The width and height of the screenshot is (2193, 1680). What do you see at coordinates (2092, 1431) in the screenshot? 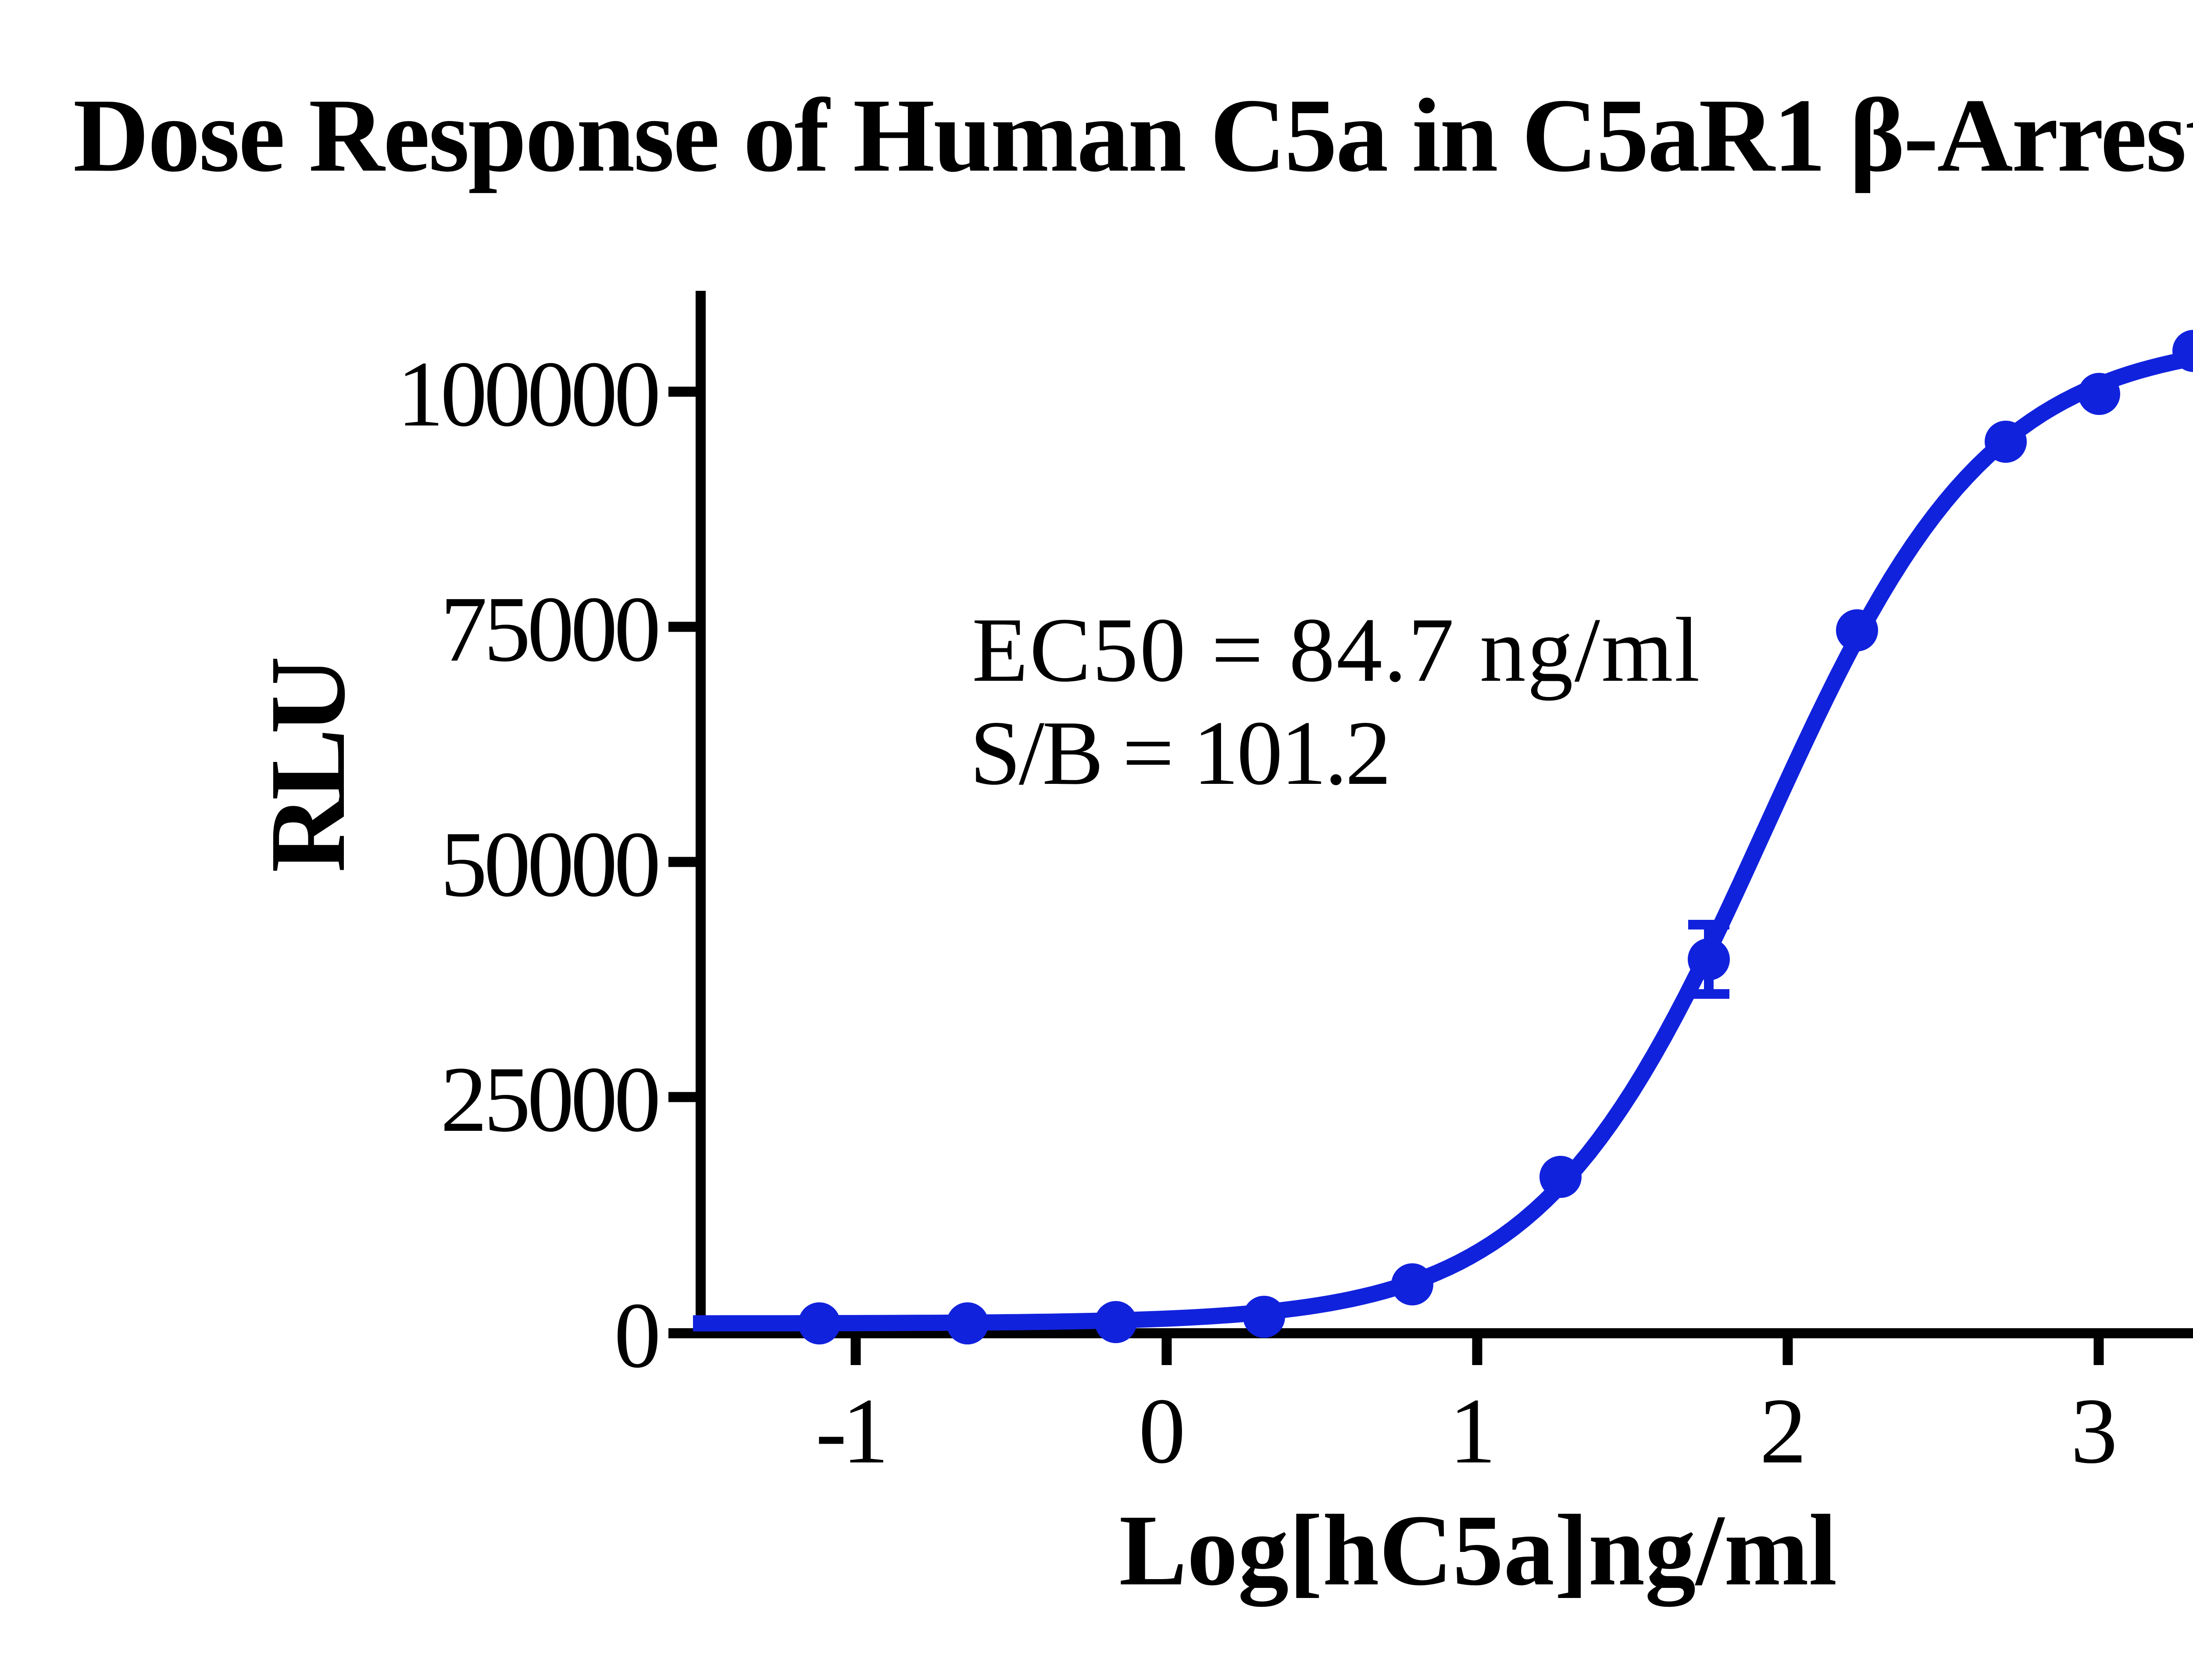
I see `svg-text: 3` at bounding box center [2092, 1431].